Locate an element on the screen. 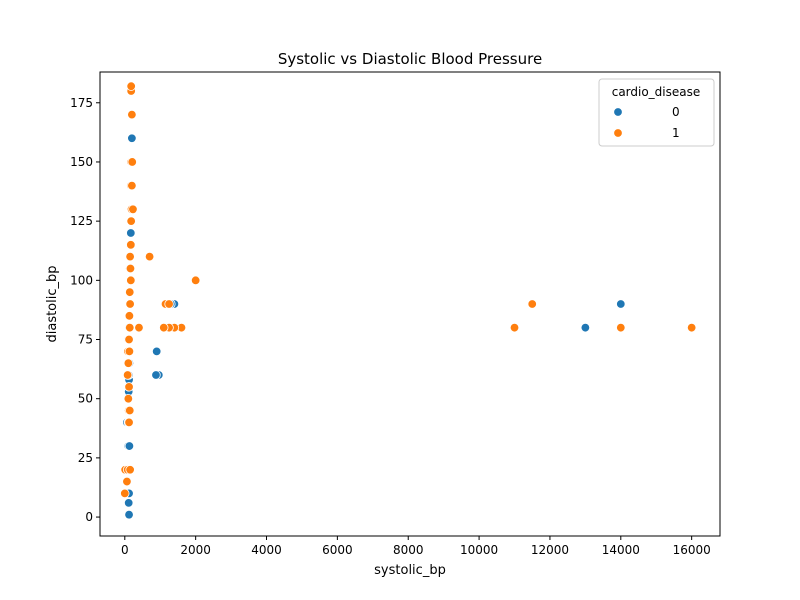 The image size is (800, 600). x-axis-ticks: 0 2000 4000 6000 8000 10000 12000 14000 16000 is located at coordinates (416, 546).